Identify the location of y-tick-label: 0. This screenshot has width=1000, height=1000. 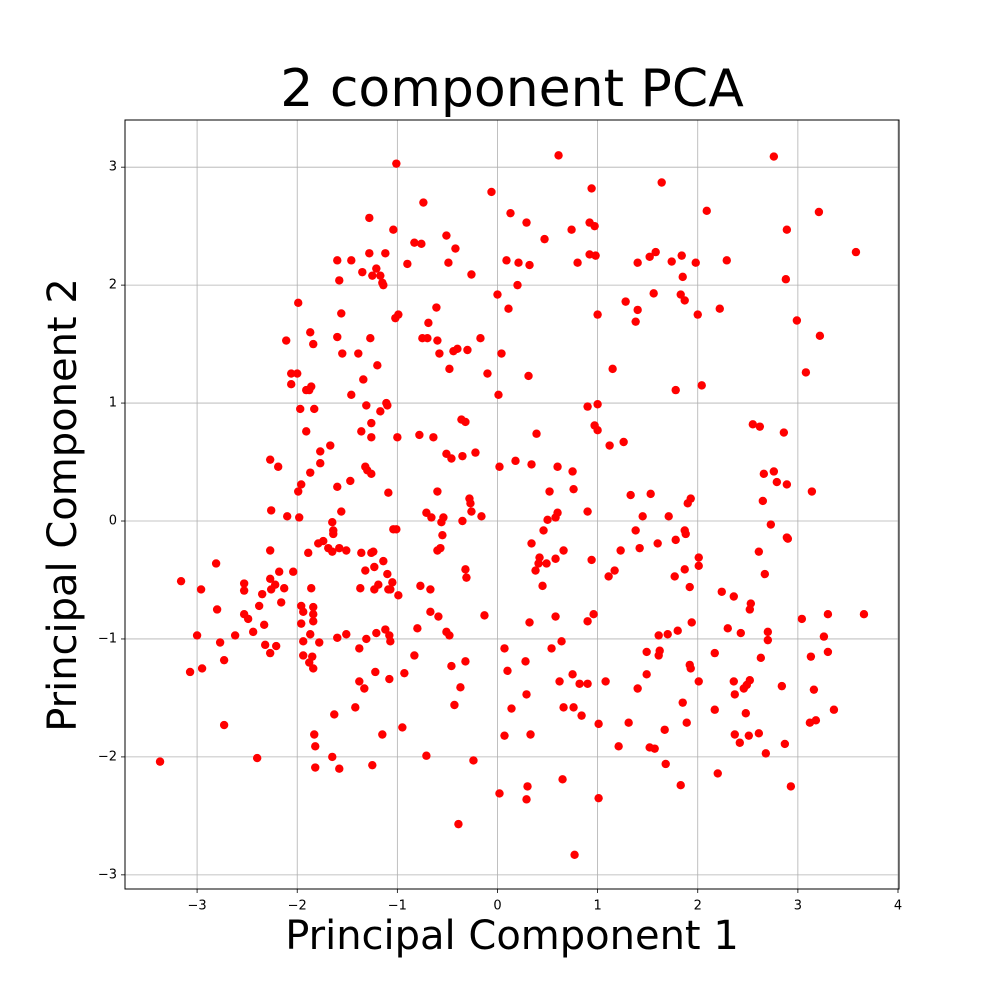
(113, 521).